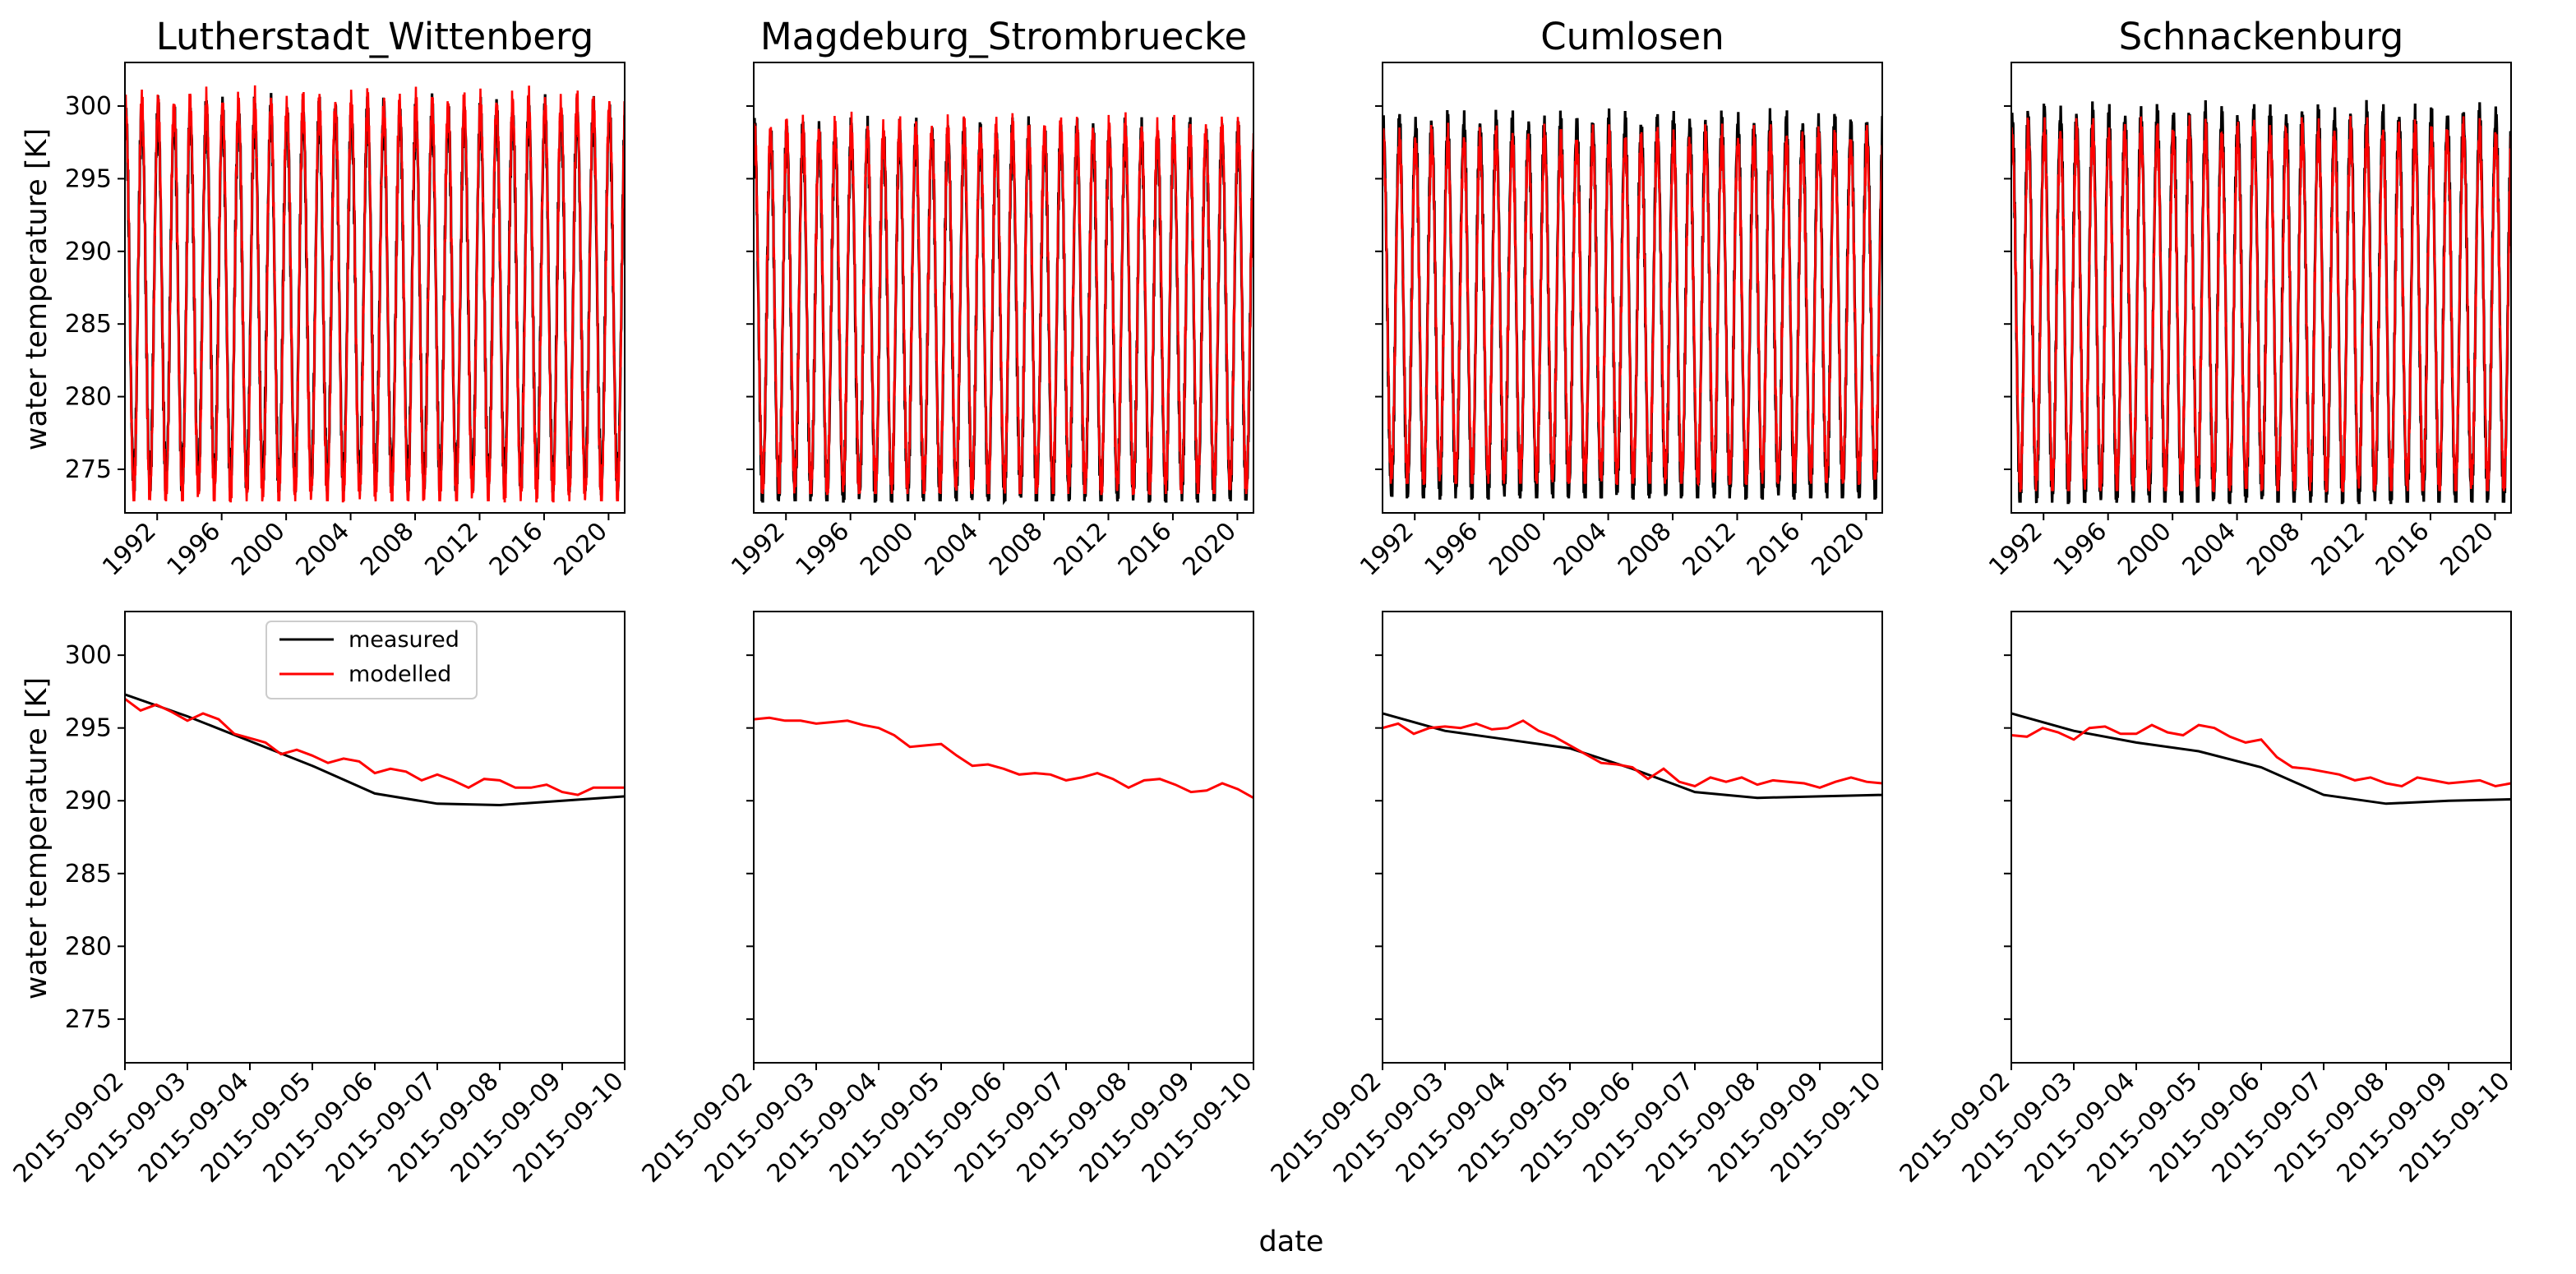 The width and height of the screenshot is (2576, 1274). Describe the element at coordinates (1003, 36) in the screenshot. I see `panel-title: Magdeburg_Strombruecke` at that location.